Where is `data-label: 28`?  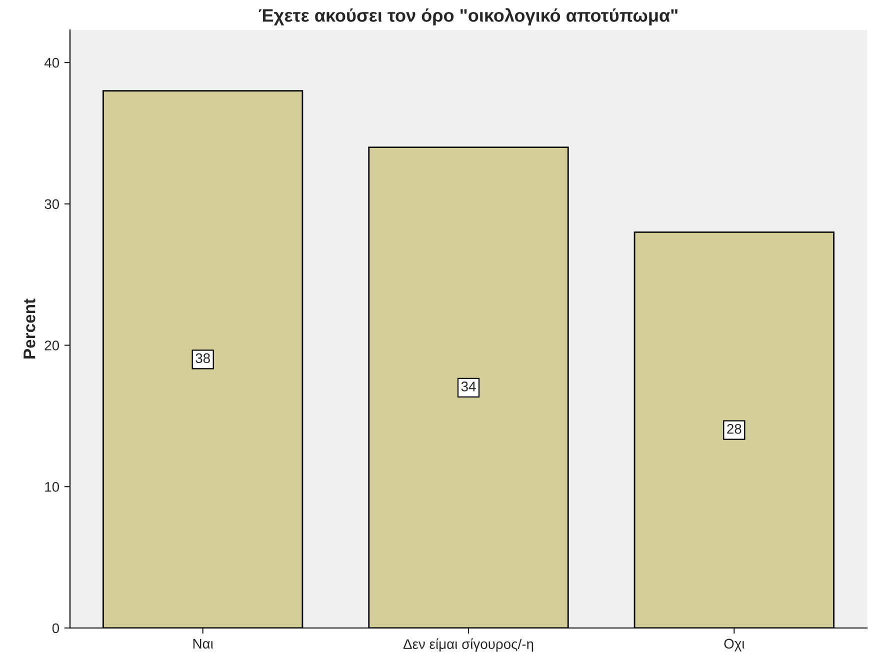 data-label: 28 is located at coordinates (734, 429).